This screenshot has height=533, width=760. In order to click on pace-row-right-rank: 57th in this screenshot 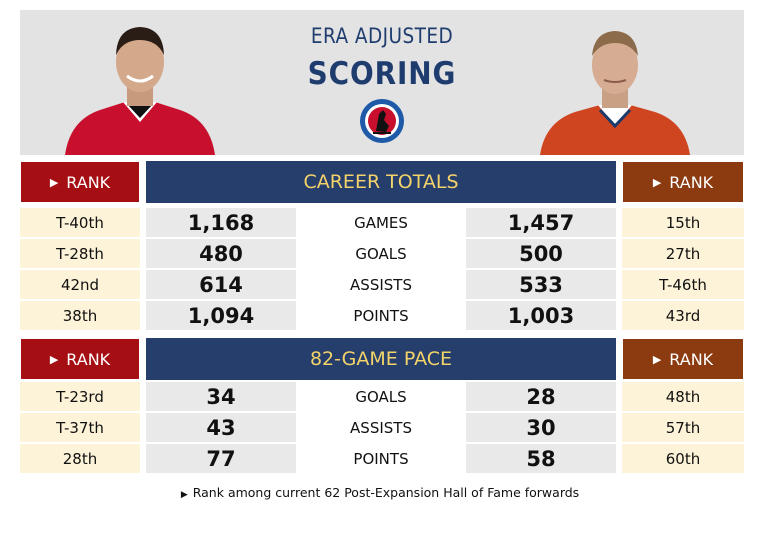, I will do `click(683, 427)`.